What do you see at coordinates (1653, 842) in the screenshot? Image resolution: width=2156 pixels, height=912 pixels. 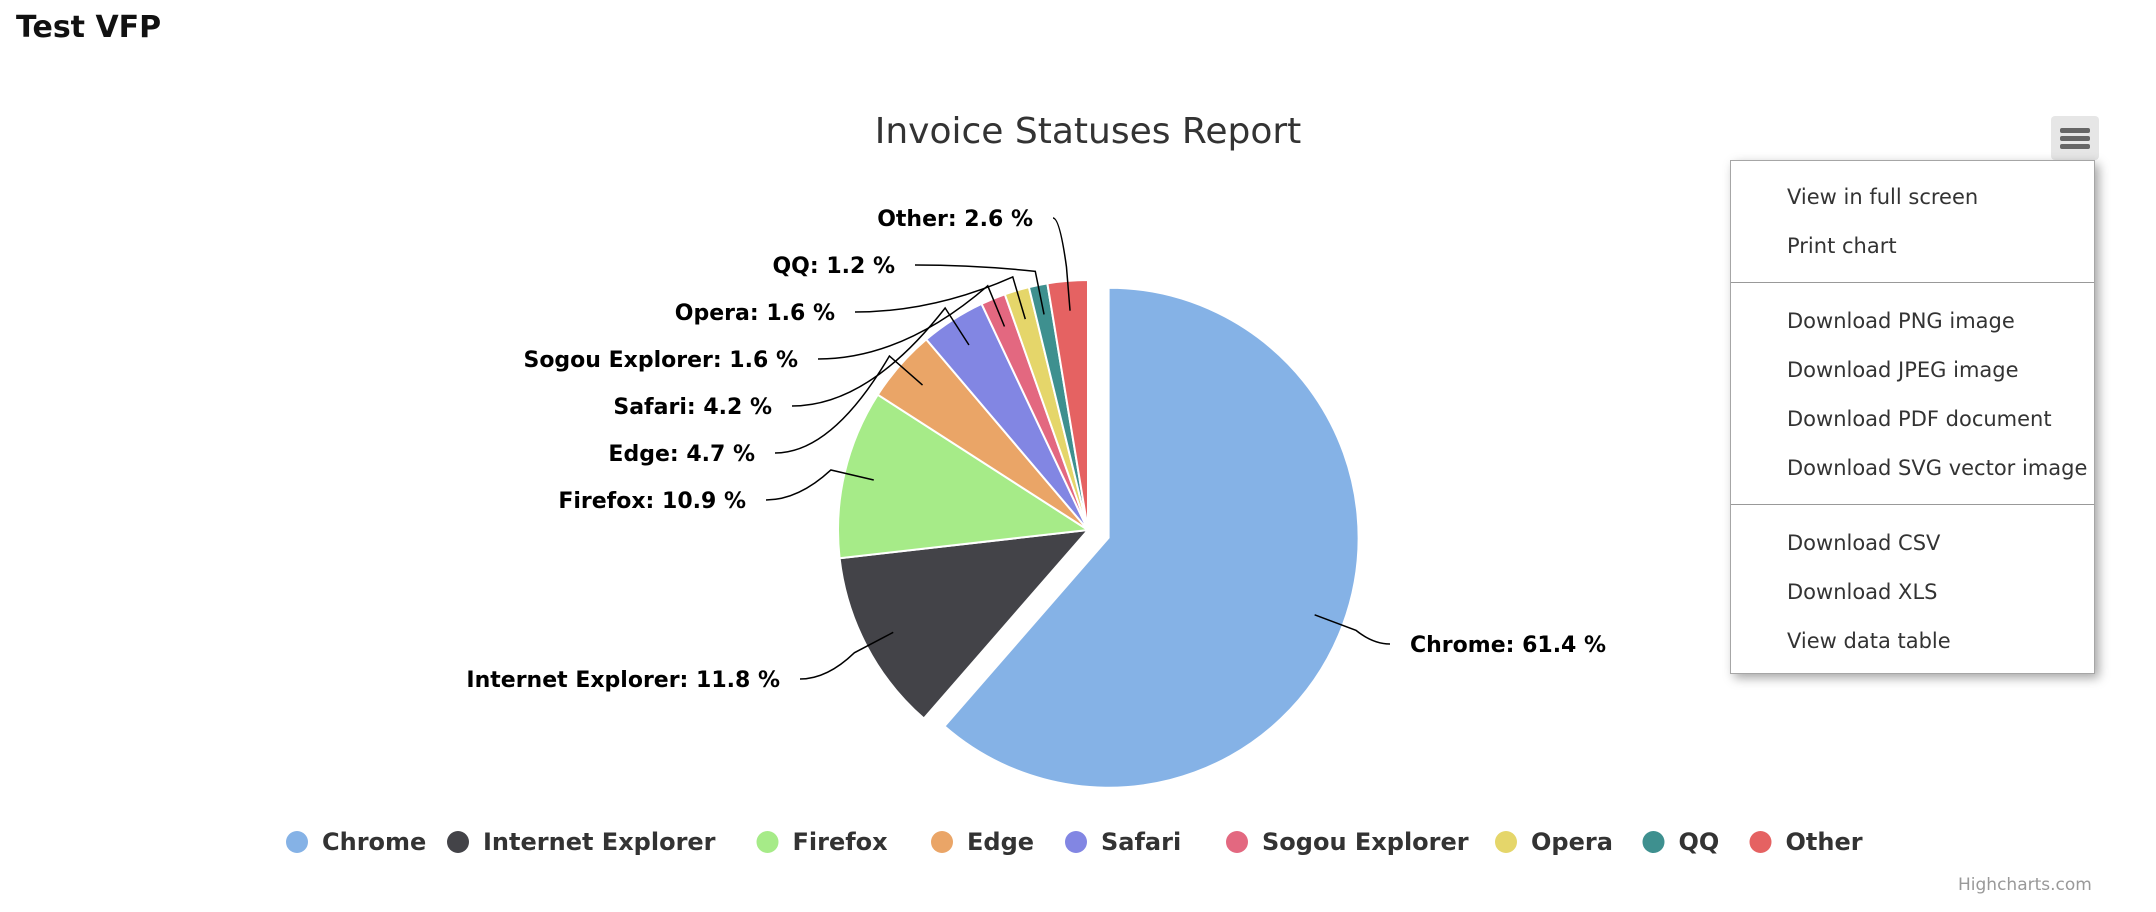 I see `legend-marker-qq` at bounding box center [1653, 842].